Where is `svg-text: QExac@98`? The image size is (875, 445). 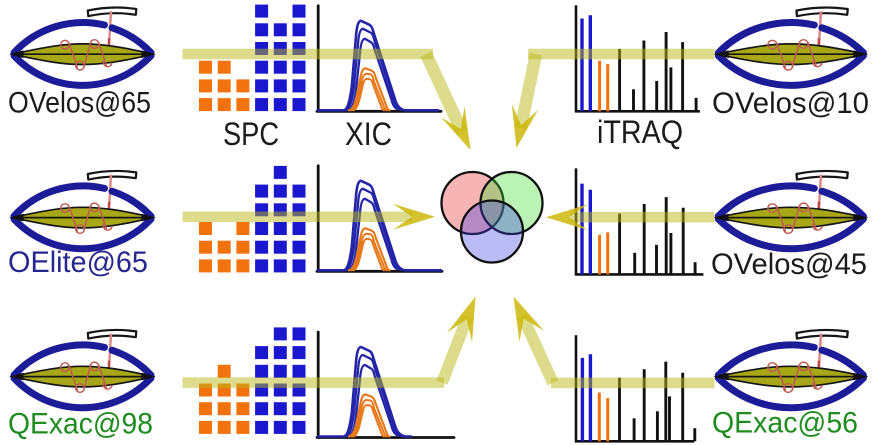 svg-text: QExac@98 is located at coordinates (80, 424).